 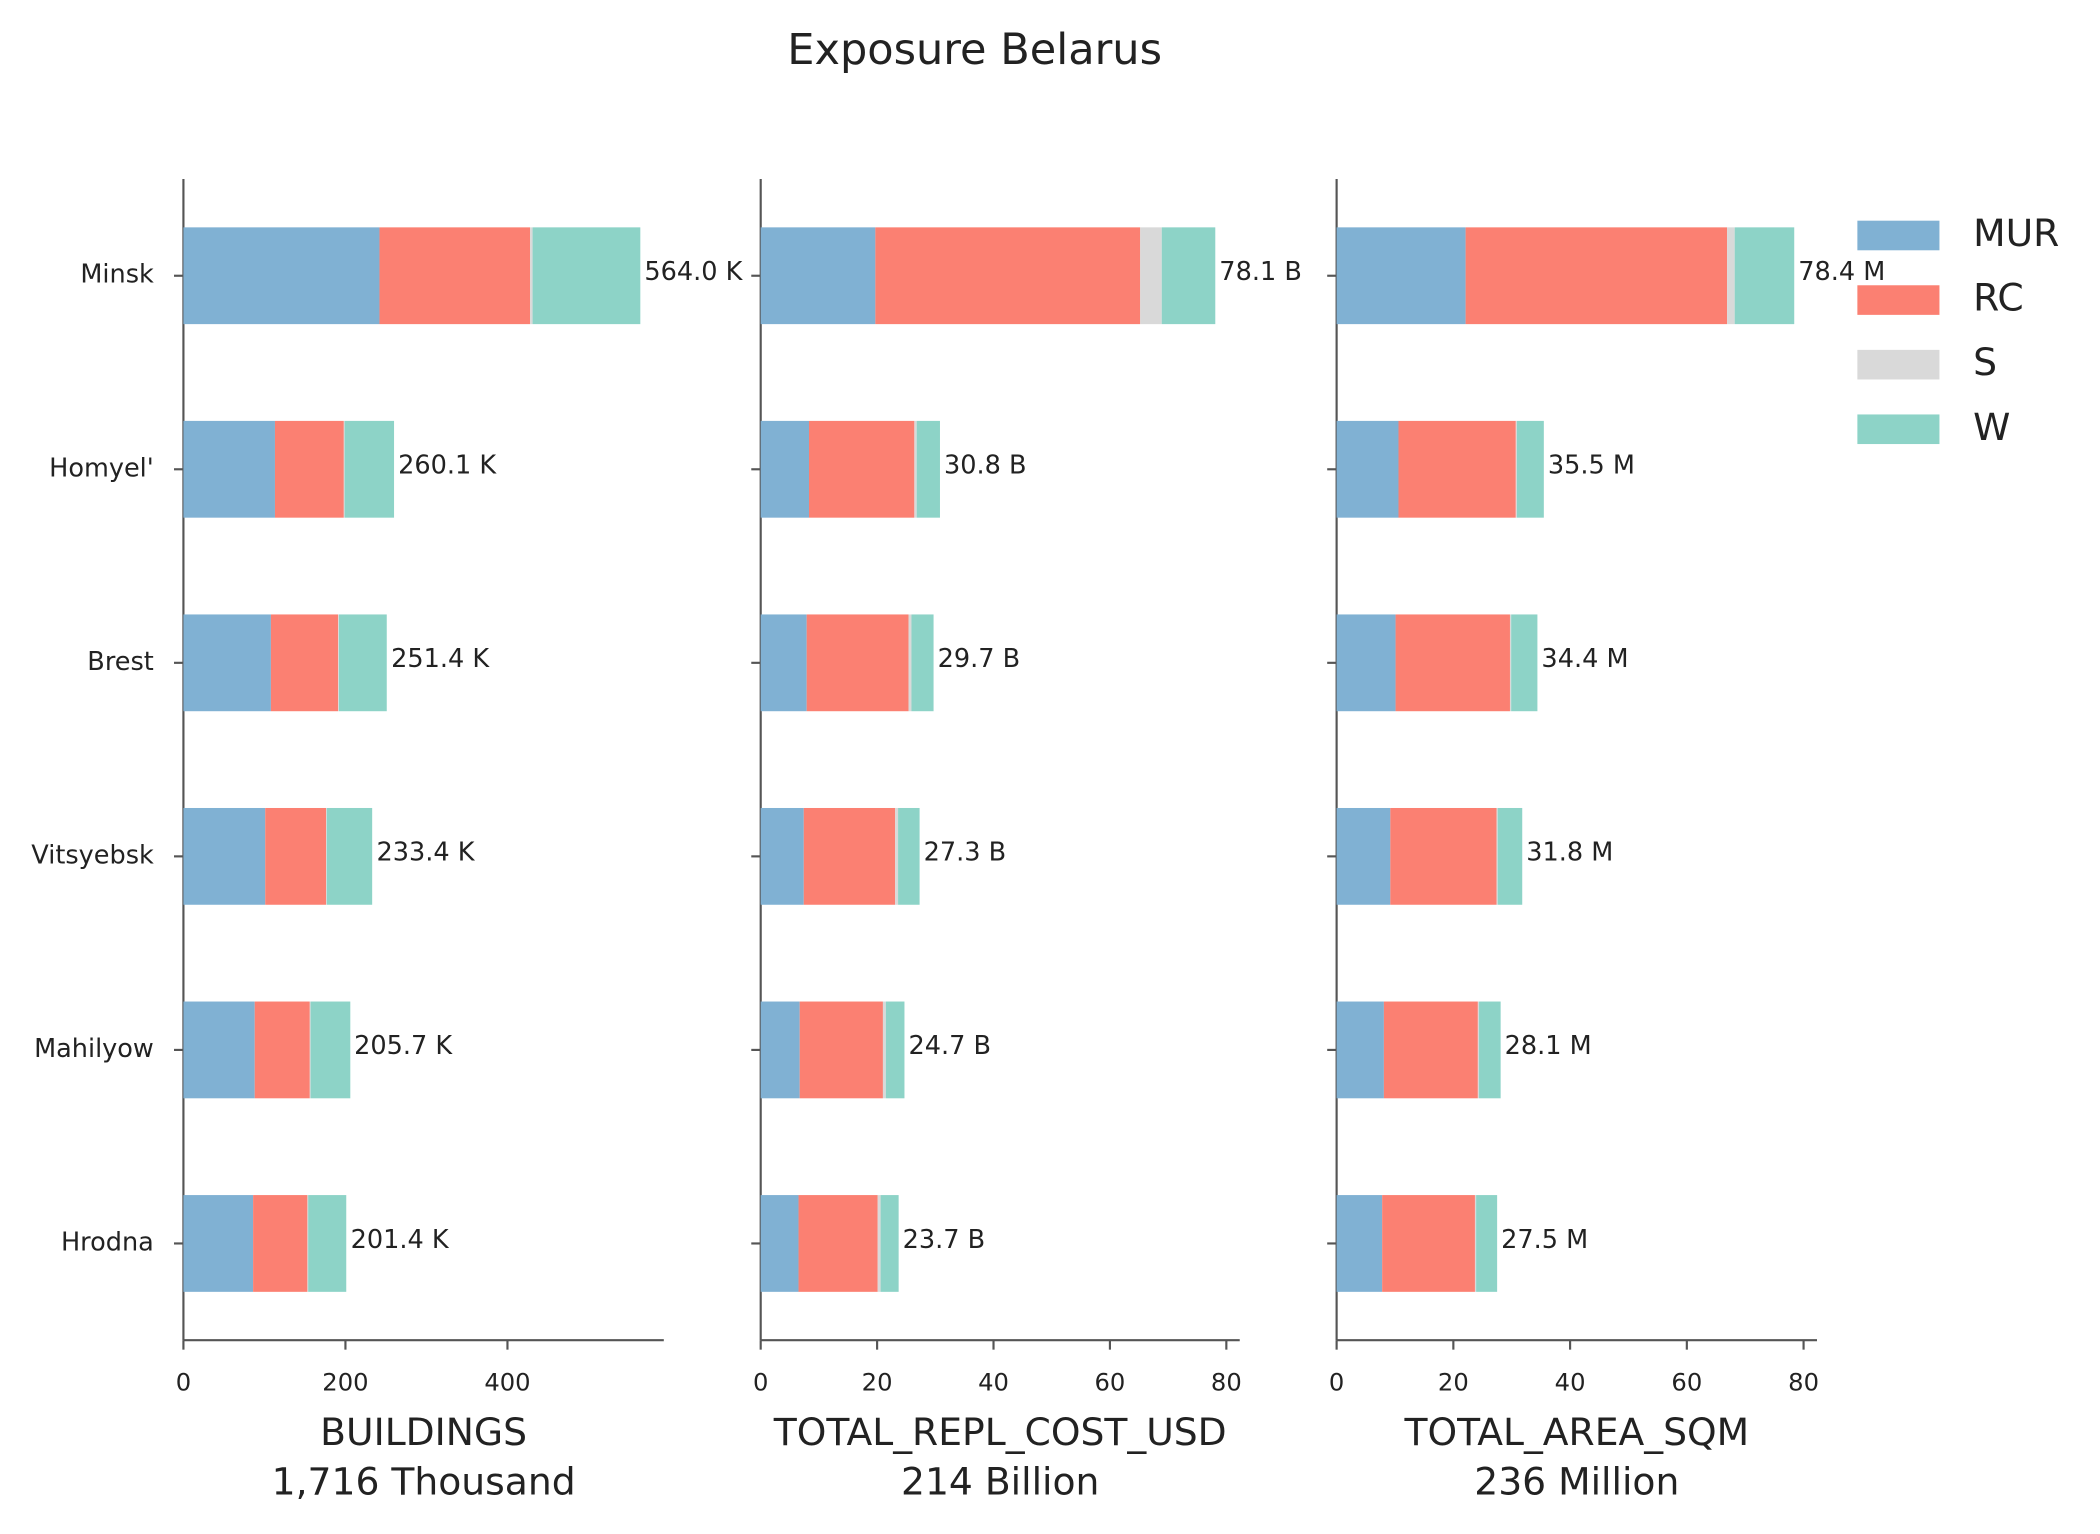 What do you see at coordinates (1985, 362) in the screenshot?
I see `legend-label: S` at bounding box center [1985, 362].